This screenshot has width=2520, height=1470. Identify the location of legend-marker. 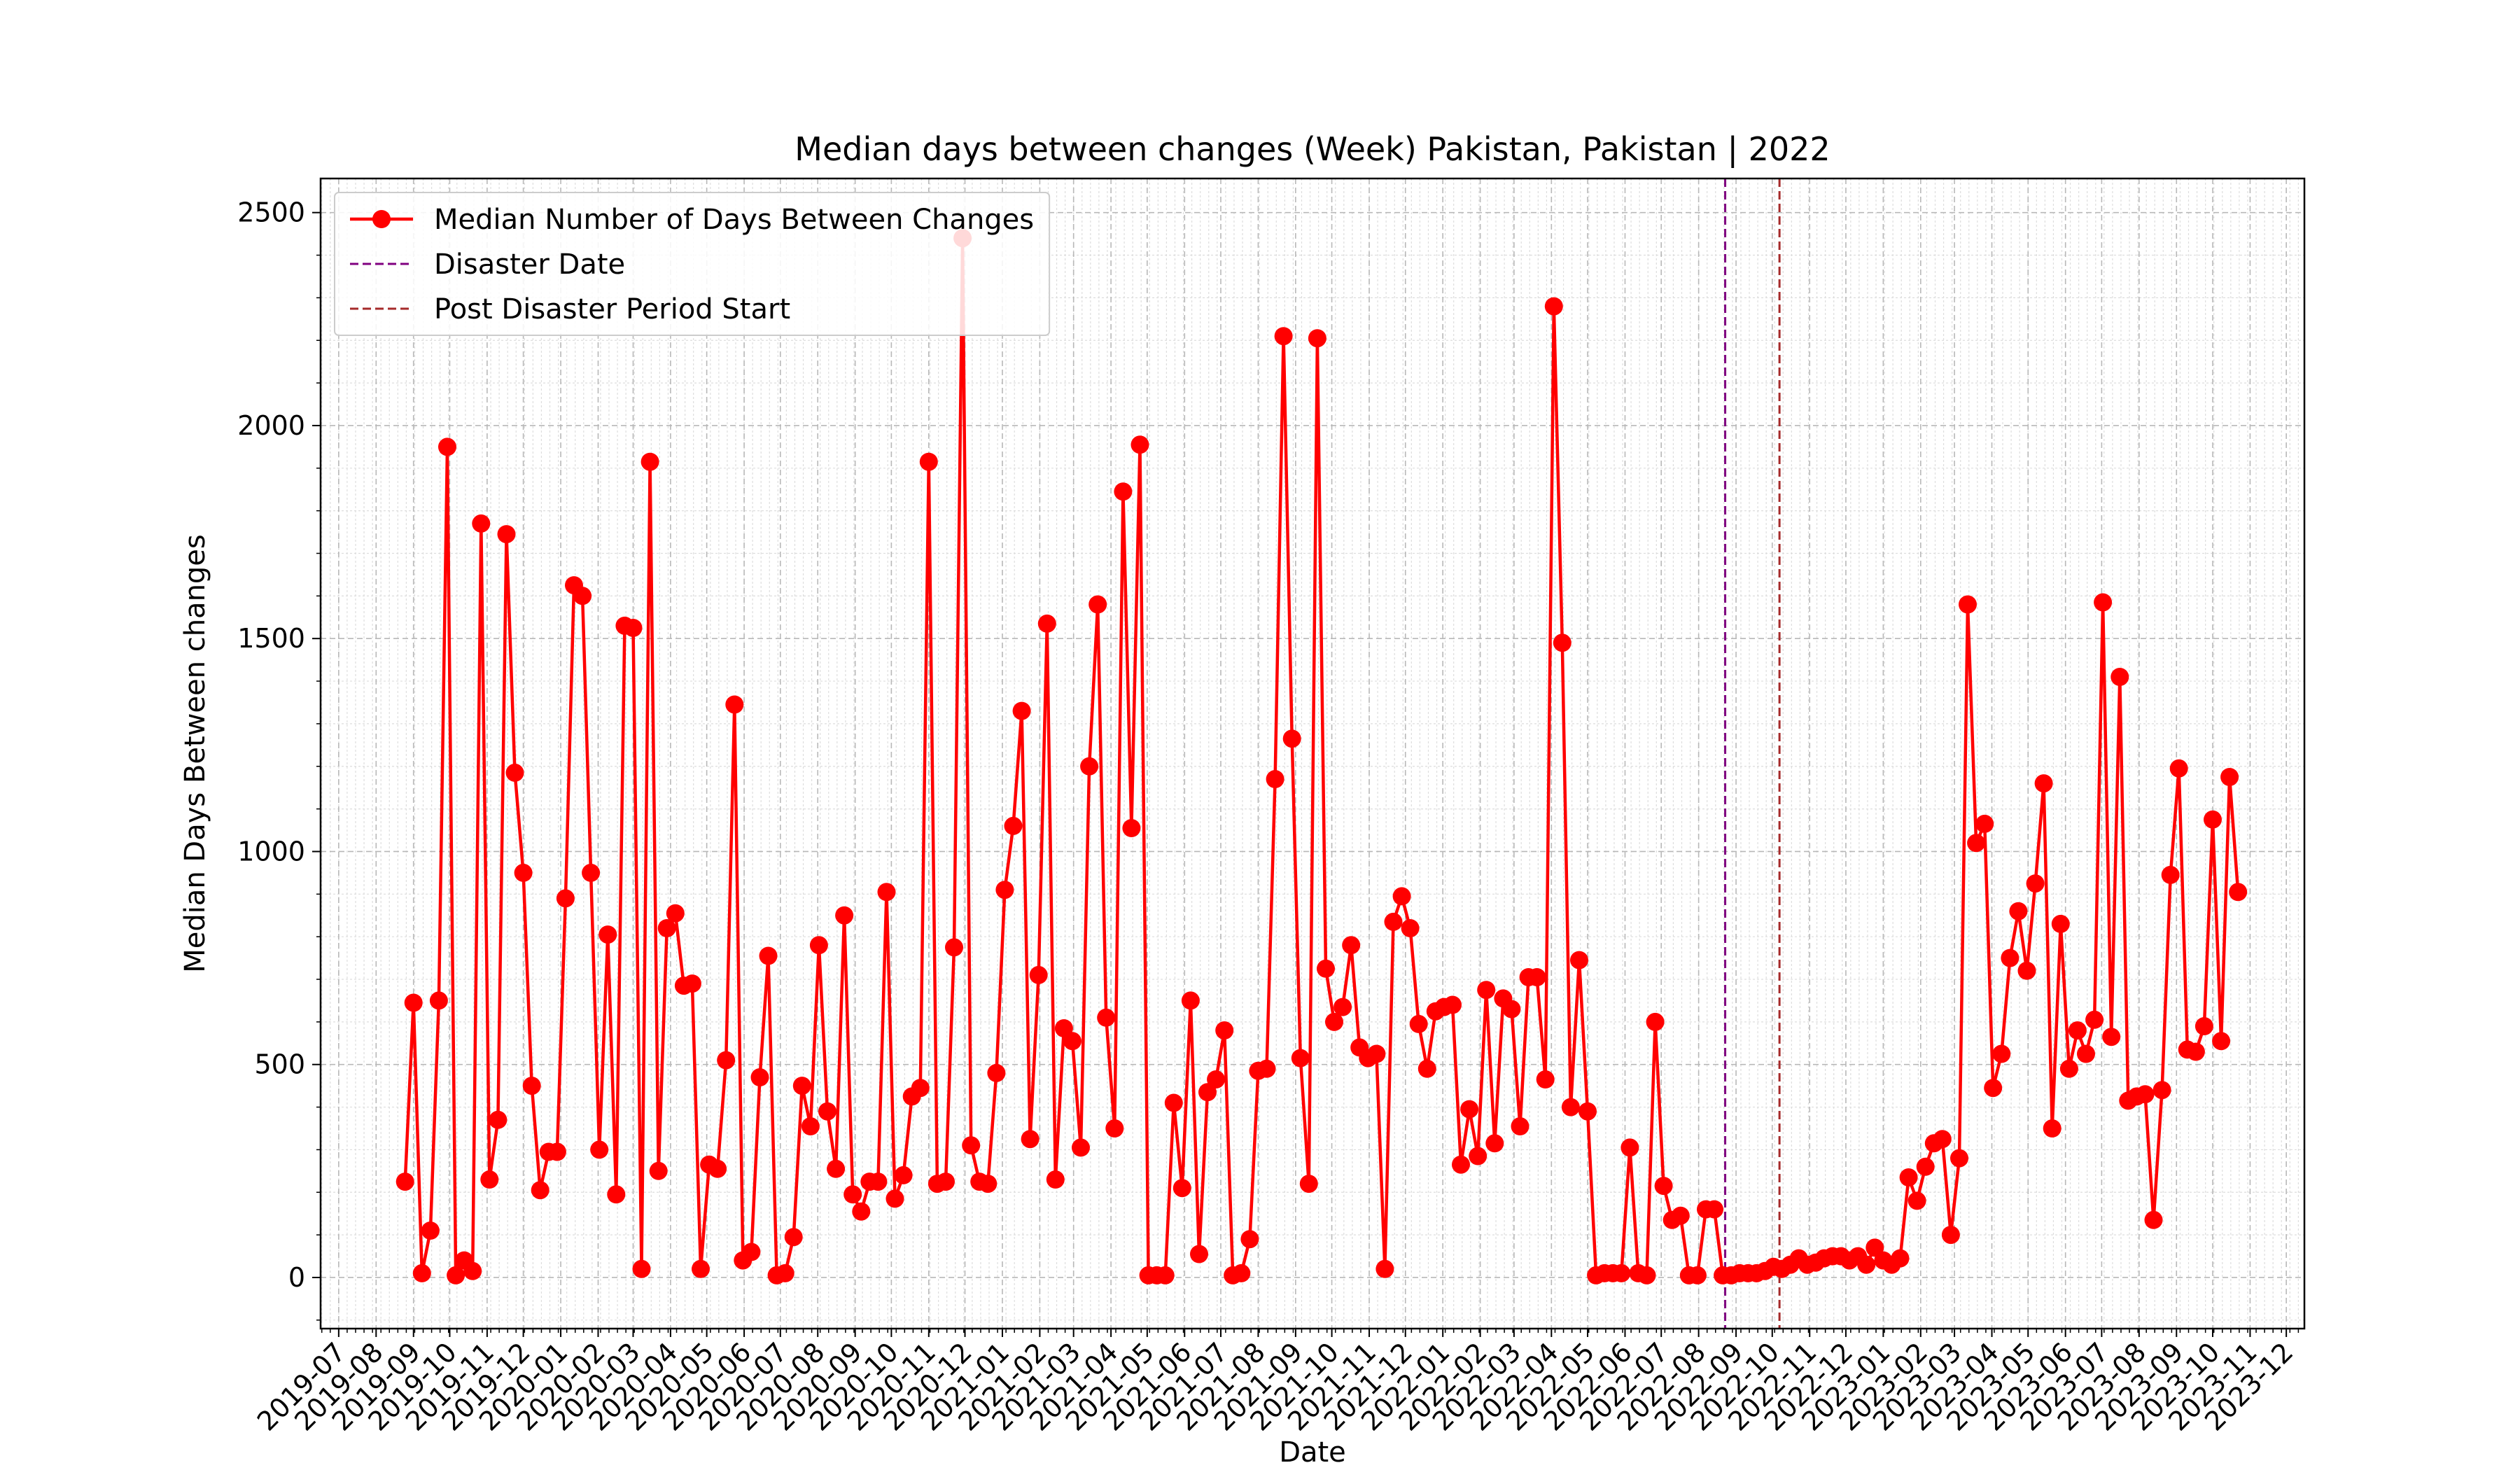
(381, 219).